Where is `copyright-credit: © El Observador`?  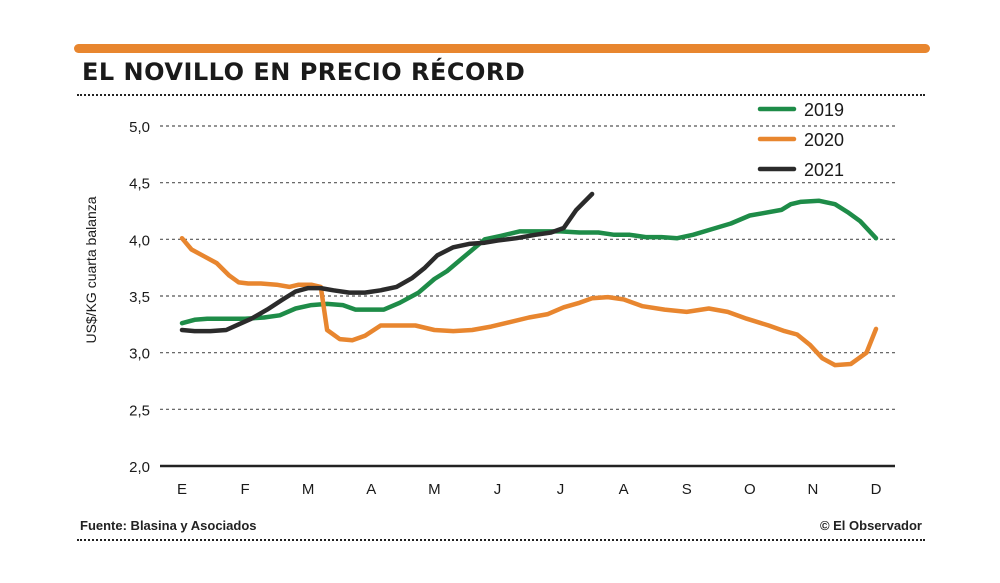
copyright-credit: © El Observador is located at coordinates (870, 525).